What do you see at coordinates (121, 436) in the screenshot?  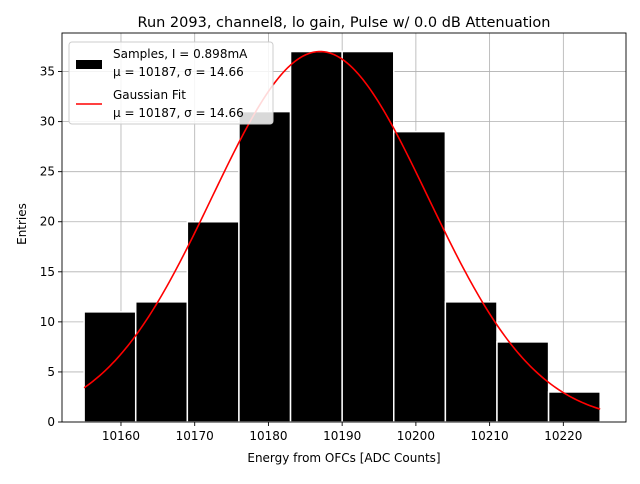 I see `x-tick-label: 10160` at bounding box center [121, 436].